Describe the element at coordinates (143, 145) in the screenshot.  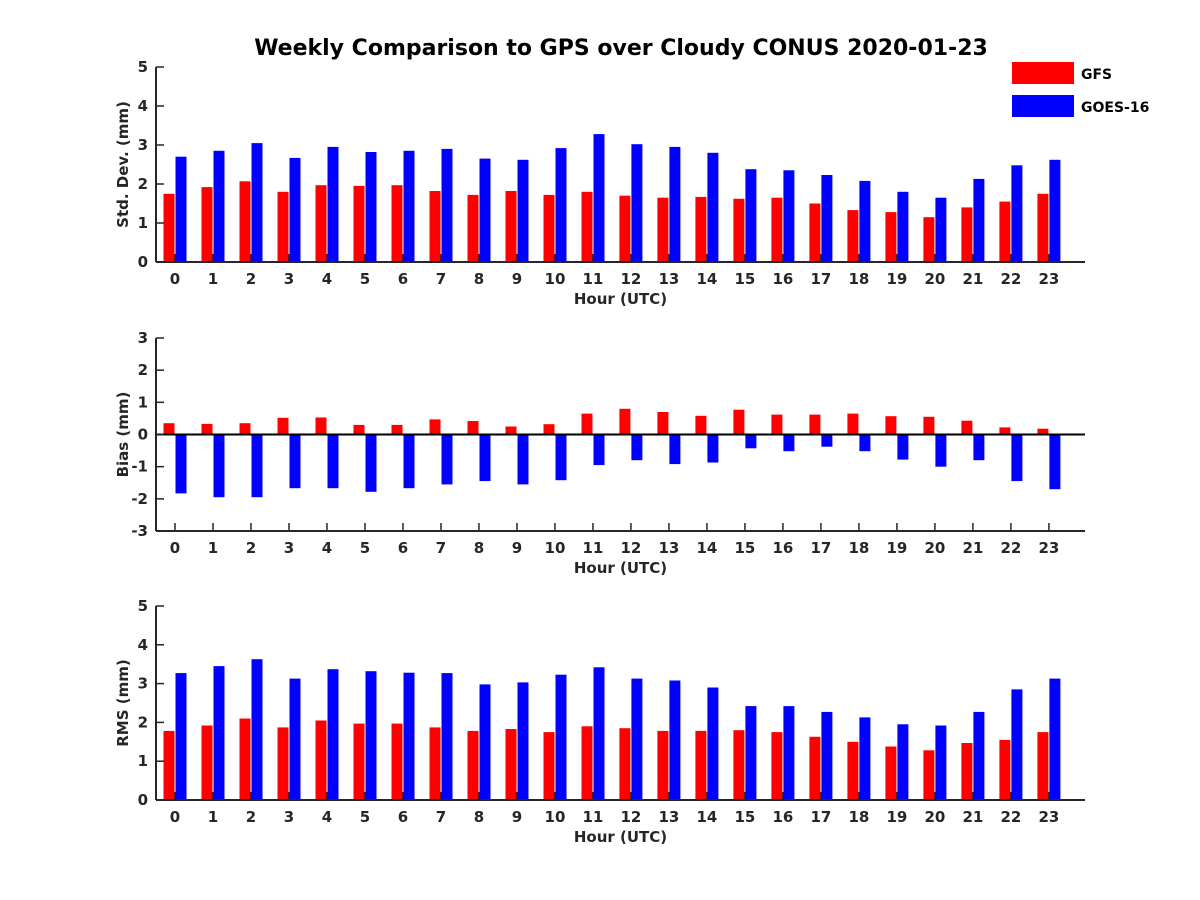
I see `y-tick-label: 3` at that location.